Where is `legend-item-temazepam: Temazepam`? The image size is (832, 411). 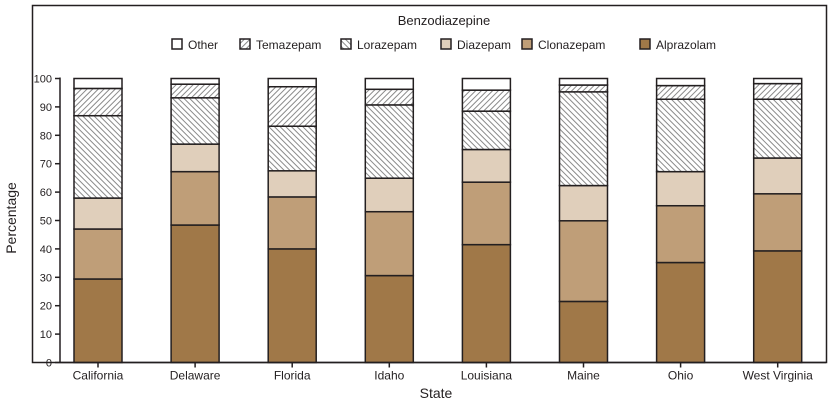
legend-item-temazepam: Temazepam is located at coordinates (280, 45).